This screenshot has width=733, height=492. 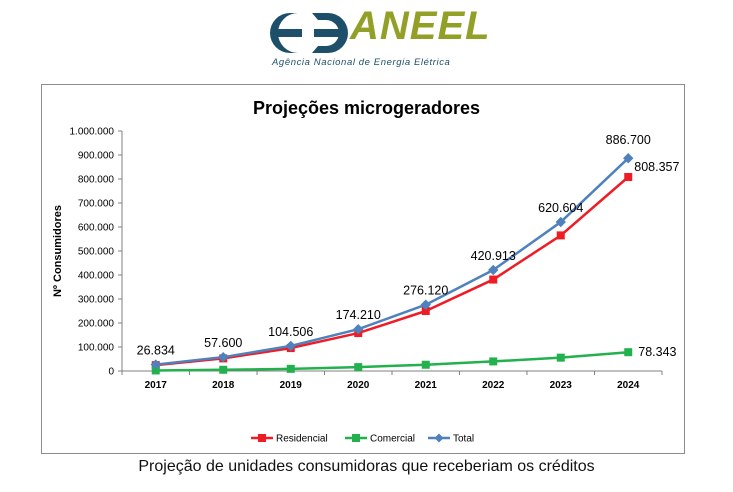 I want to click on series-line-comercial, so click(x=392, y=361).